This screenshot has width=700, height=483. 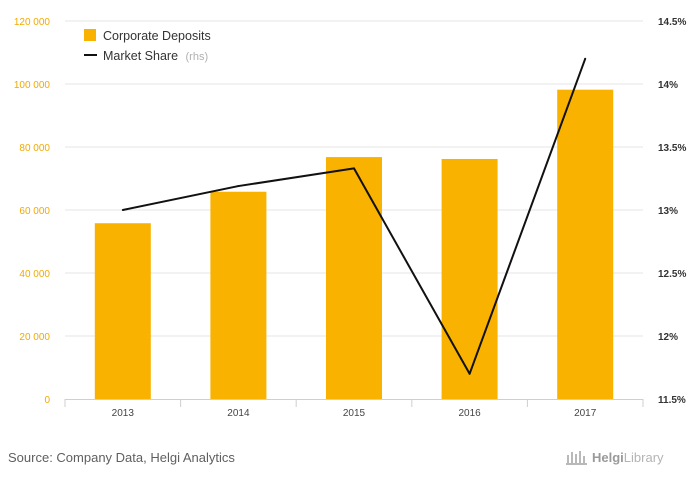 I want to click on right-tick-label: 11.5%, so click(x=672, y=400).